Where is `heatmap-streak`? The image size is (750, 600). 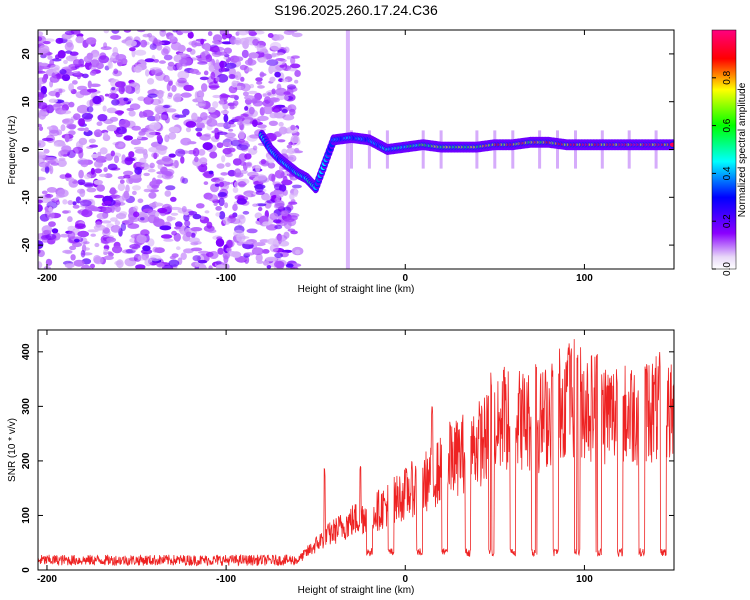 heatmap-streak is located at coordinates (347, 149).